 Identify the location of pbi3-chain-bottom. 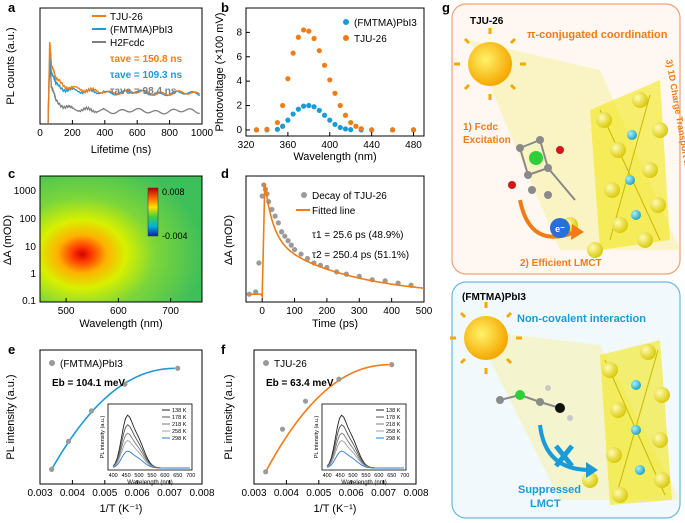
(627, 422).